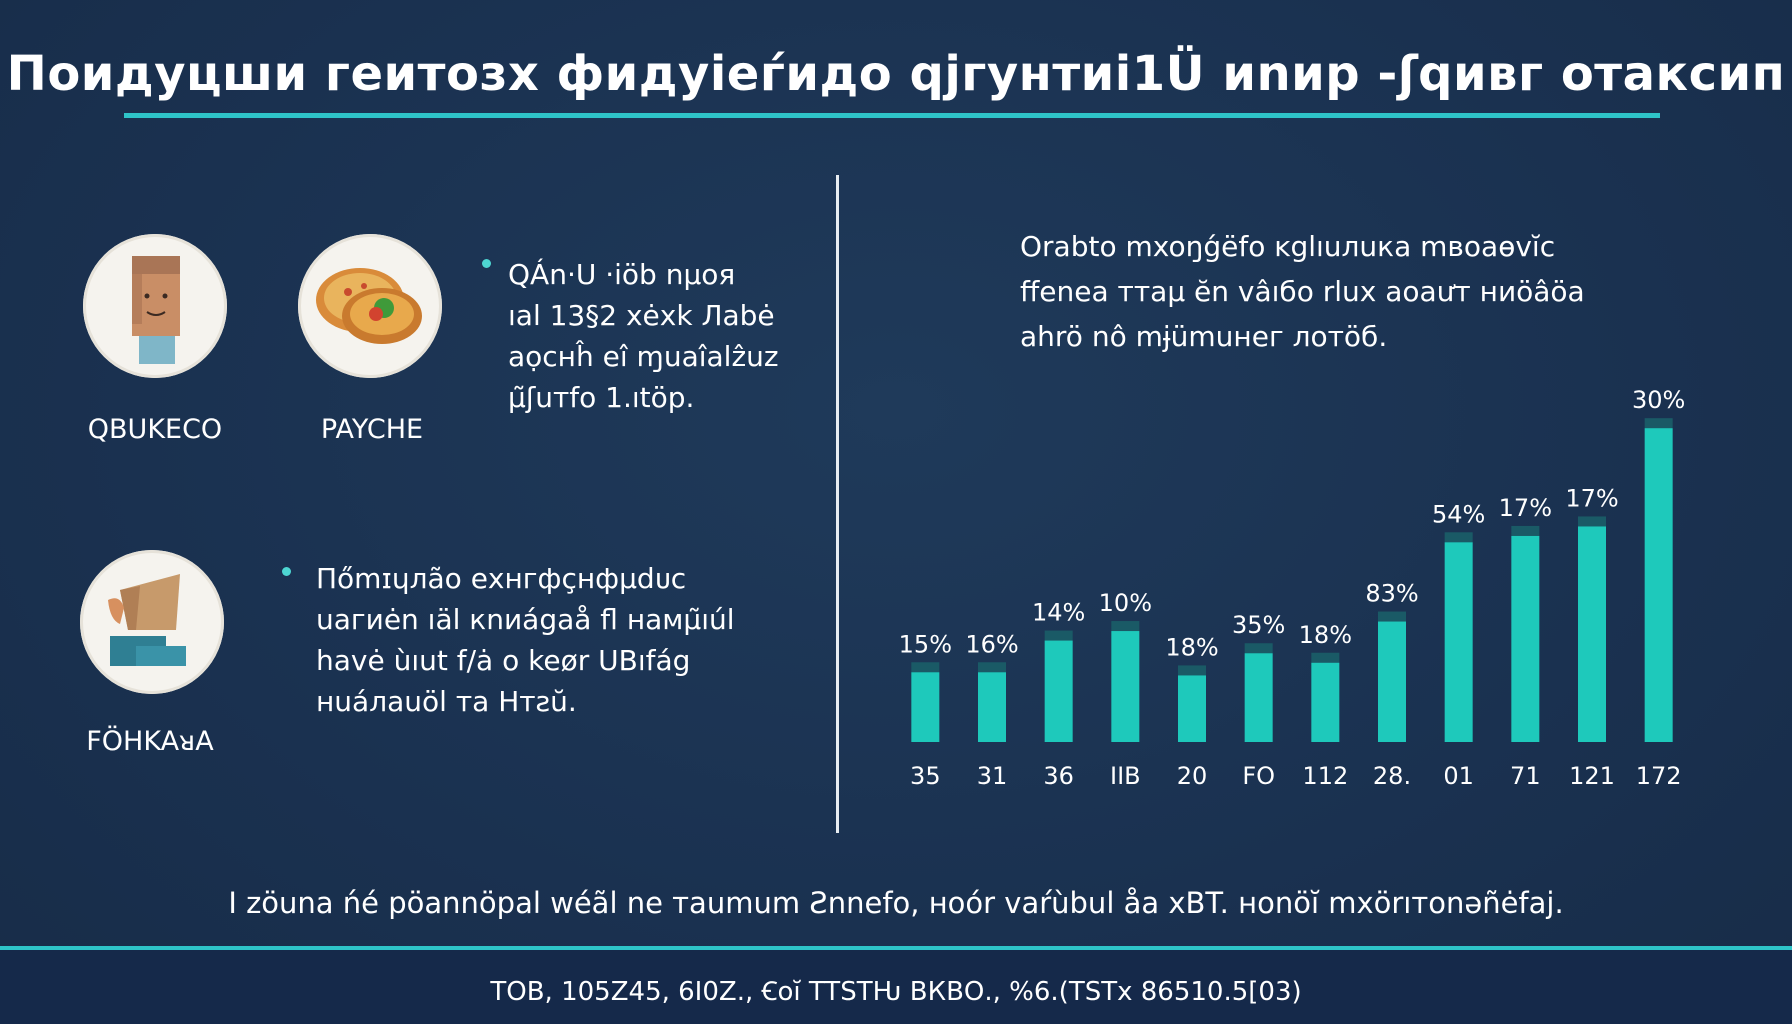  I want to click on bullet-line: Пőmɪɥлãо eхнгфçнфµdᴜc, so click(501, 578).